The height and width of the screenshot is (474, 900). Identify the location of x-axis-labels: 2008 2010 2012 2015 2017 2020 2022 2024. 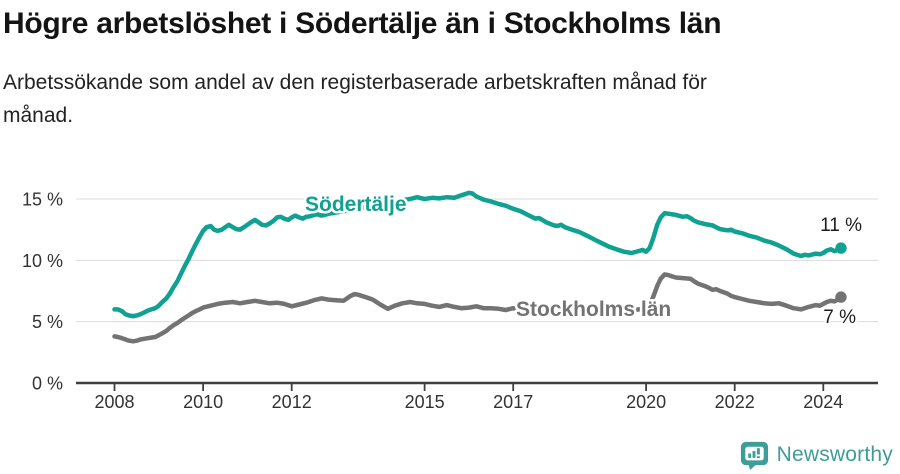
(468, 402).